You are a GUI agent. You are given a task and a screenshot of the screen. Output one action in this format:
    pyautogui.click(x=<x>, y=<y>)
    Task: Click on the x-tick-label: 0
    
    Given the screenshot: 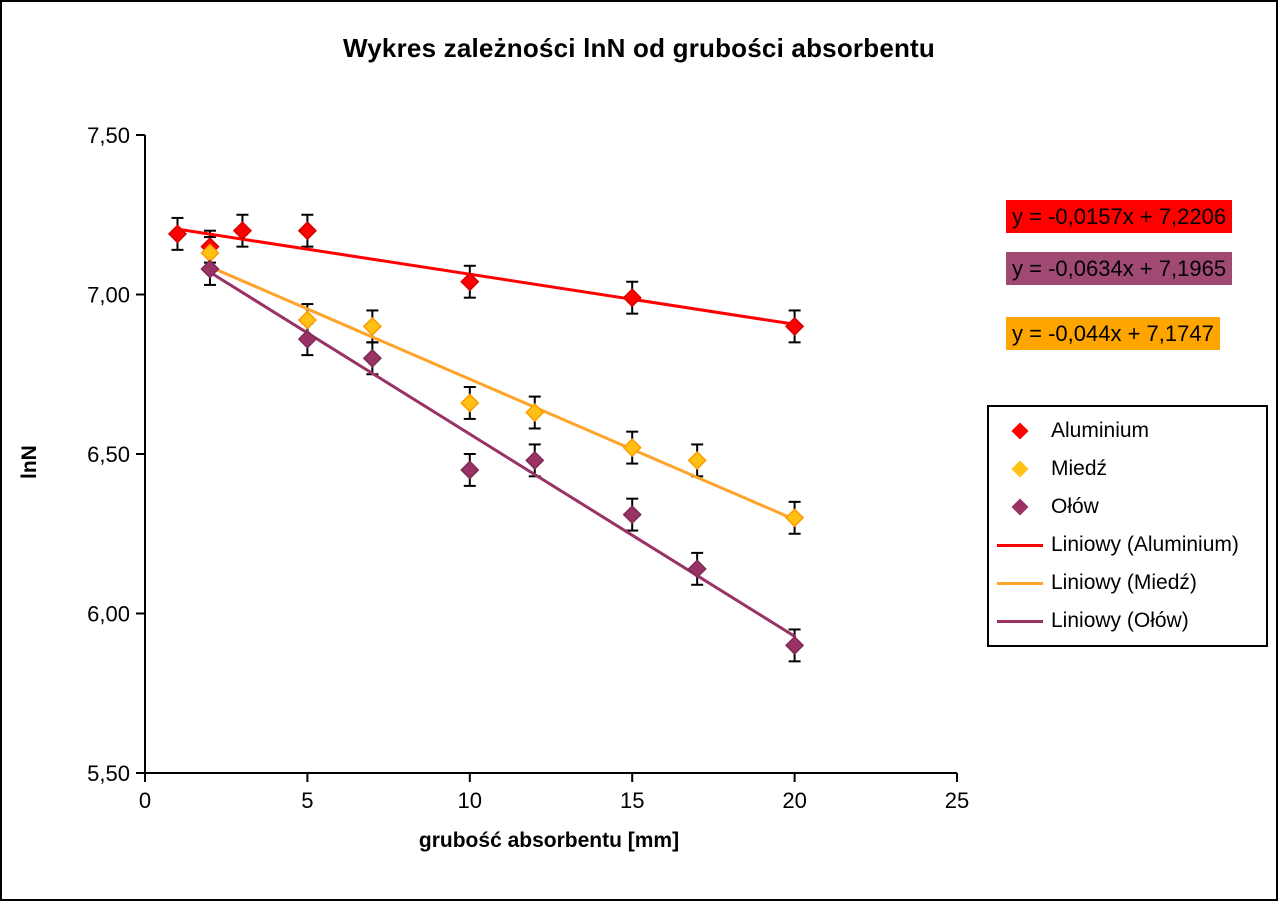 What is the action you would take?
    pyautogui.click(x=145, y=800)
    